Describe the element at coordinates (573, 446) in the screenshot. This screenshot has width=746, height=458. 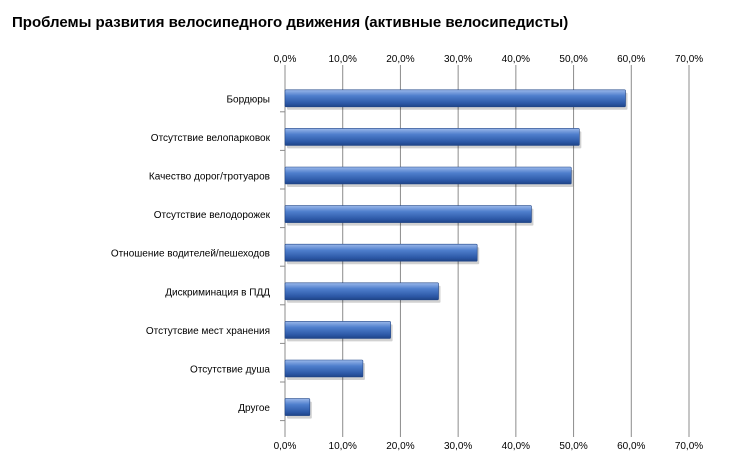
I see `x-tick-label-bottom: 50,0%` at that location.